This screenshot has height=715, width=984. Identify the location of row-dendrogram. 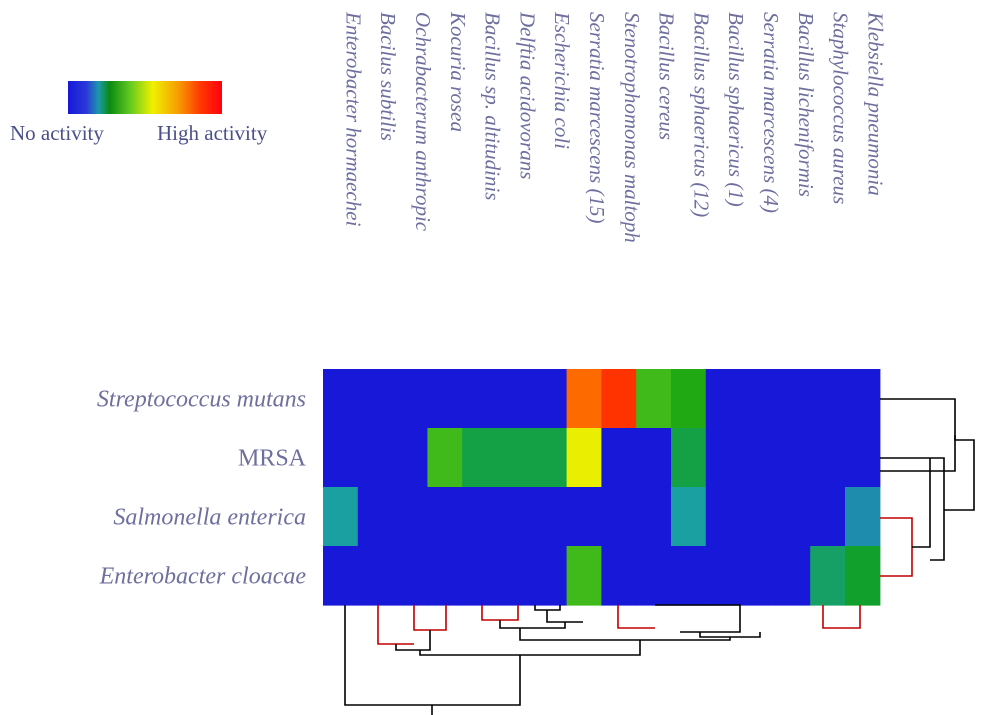
(927, 487).